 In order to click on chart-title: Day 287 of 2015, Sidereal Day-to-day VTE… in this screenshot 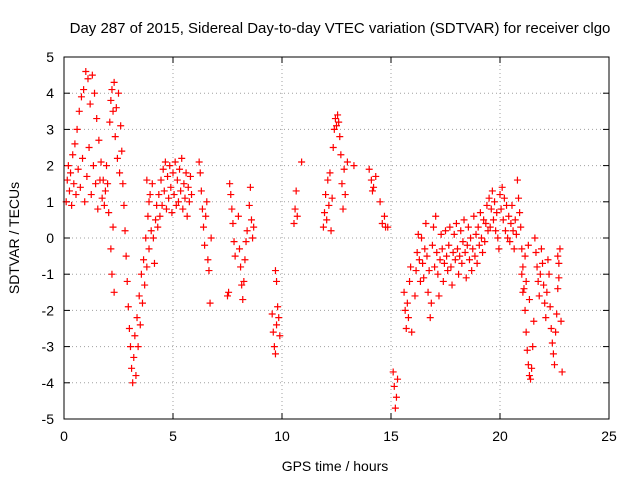, I will do `click(340, 28)`.